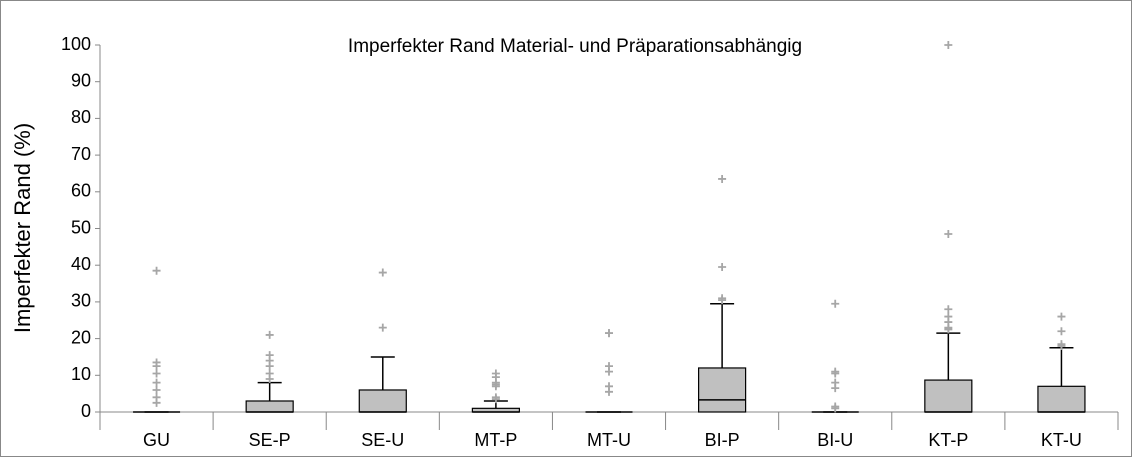 The width and height of the screenshot is (1132, 462). What do you see at coordinates (270, 440) in the screenshot?
I see `x-tick-label: SE-P` at bounding box center [270, 440].